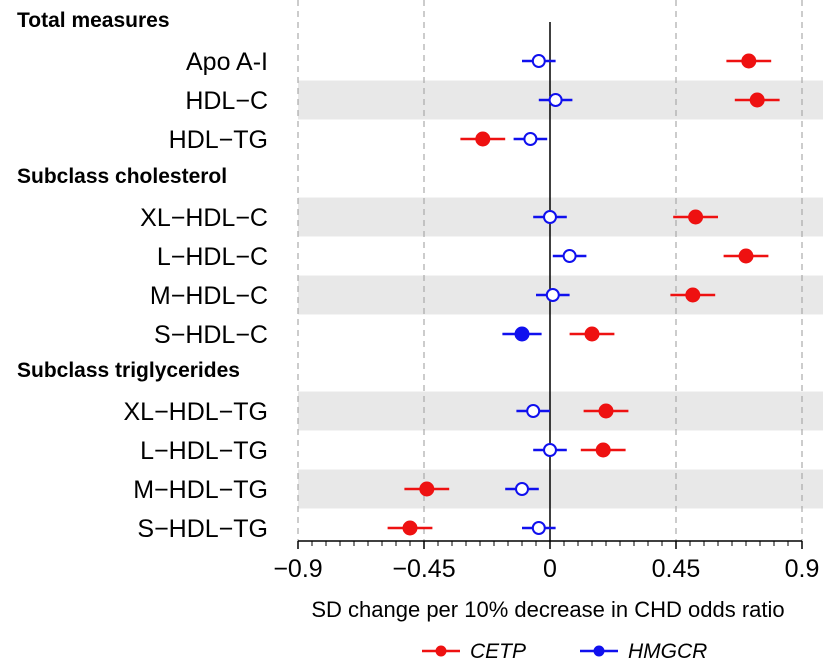 Image resolution: width=835 pixels, height=659 pixels. I want to click on row-label-apo-a-i: Apo A-I, so click(227, 62).